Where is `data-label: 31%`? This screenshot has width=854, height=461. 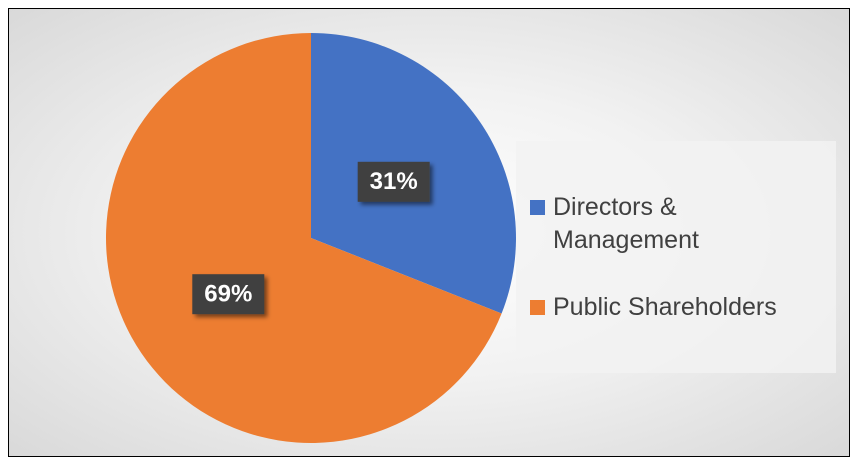 data-label: 31% is located at coordinates (394, 181).